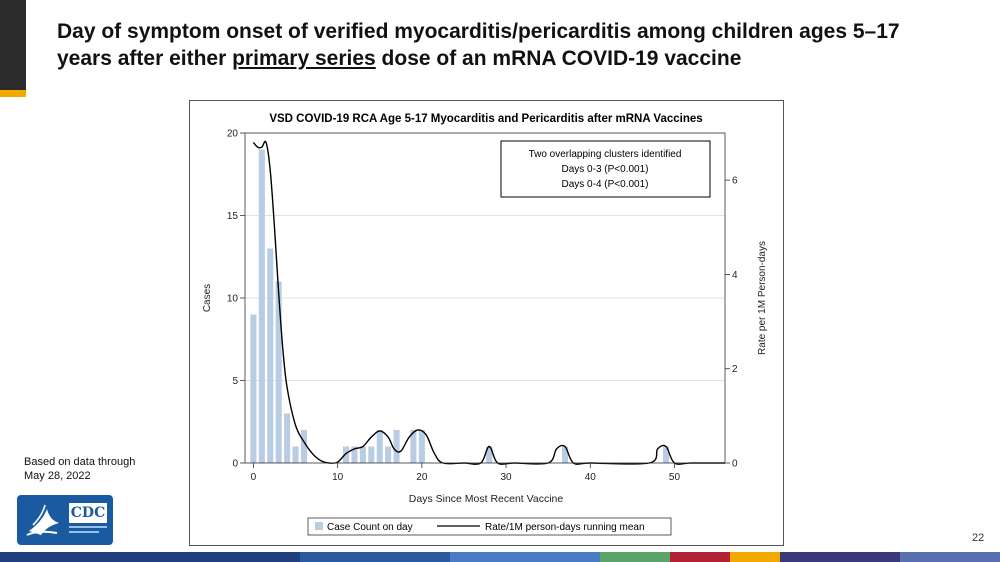 Image resolution: width=1000 pixels, height=562 pixels. What do you see at coordinates (254, 477) in the screenshot?
I see `x-tick-label: 0` at bounding box center [254, 477].